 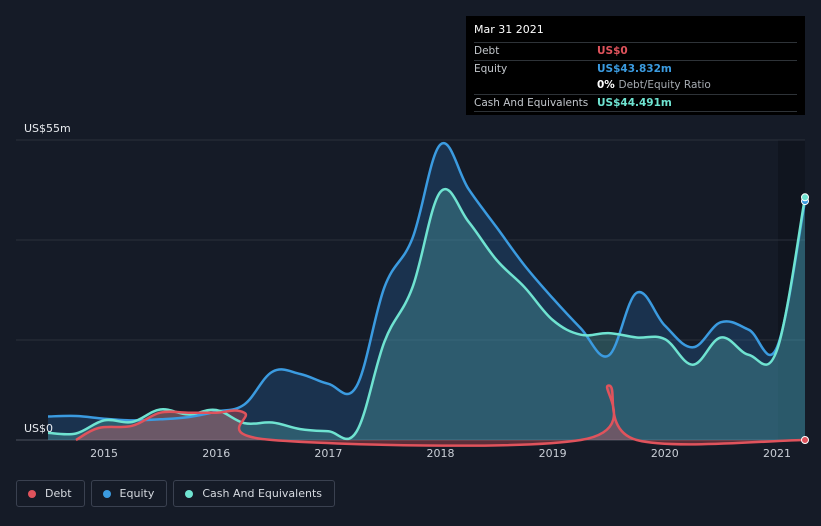 I want to click on tooltip-date: Mar 31 2021, so click(x=509, y=29).